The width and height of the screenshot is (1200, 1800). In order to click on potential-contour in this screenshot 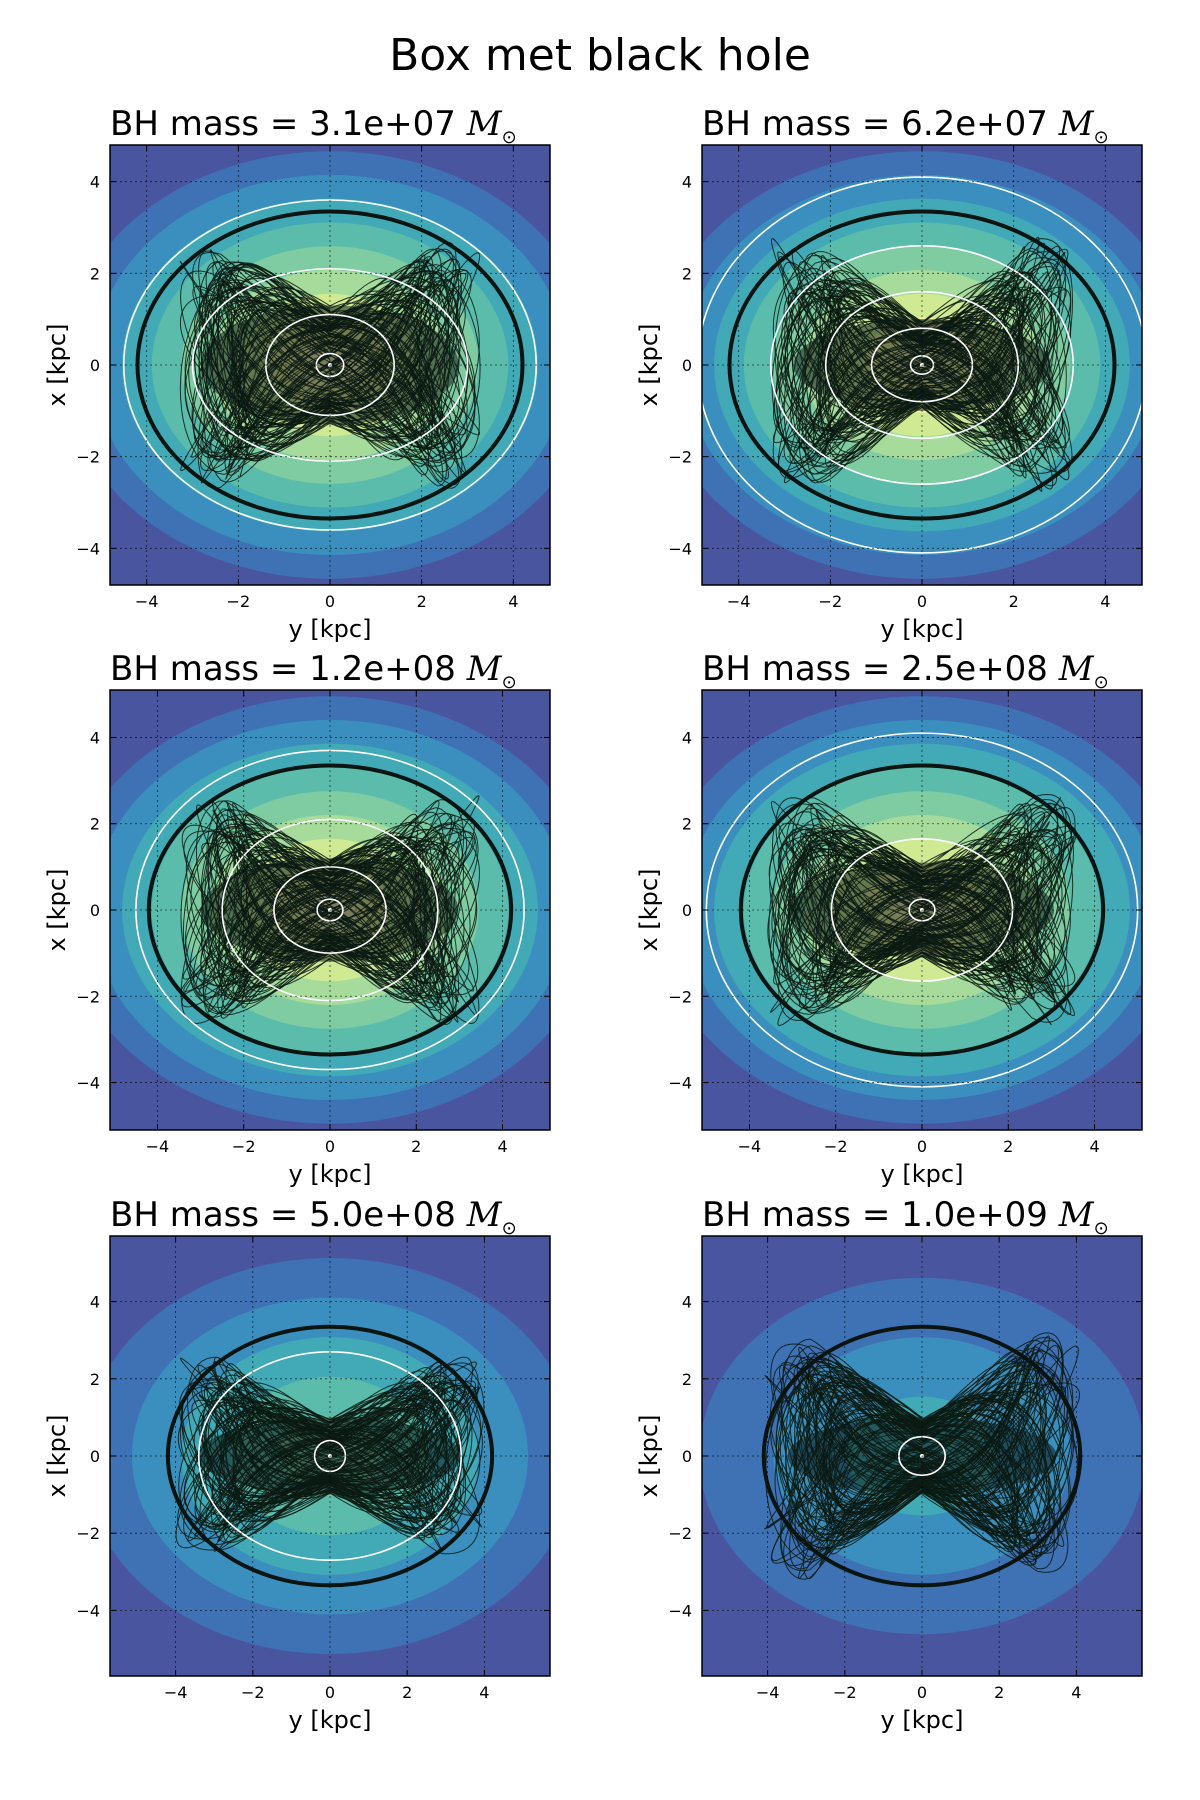, I will do `click(922, 365)`.